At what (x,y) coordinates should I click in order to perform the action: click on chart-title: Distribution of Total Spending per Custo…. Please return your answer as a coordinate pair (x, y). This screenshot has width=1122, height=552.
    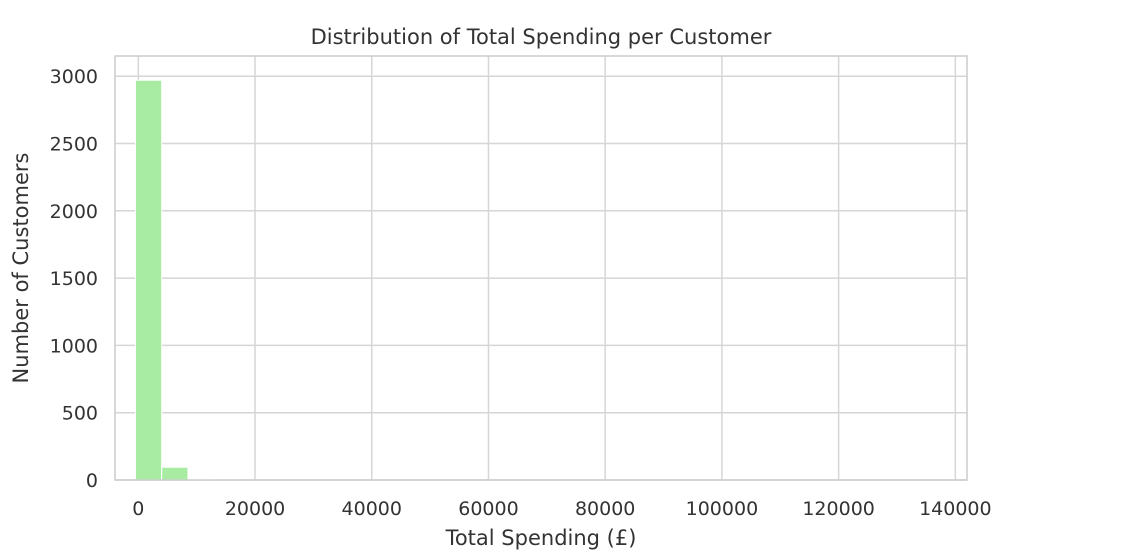
    Looking at the image, I should click on (541, 37).